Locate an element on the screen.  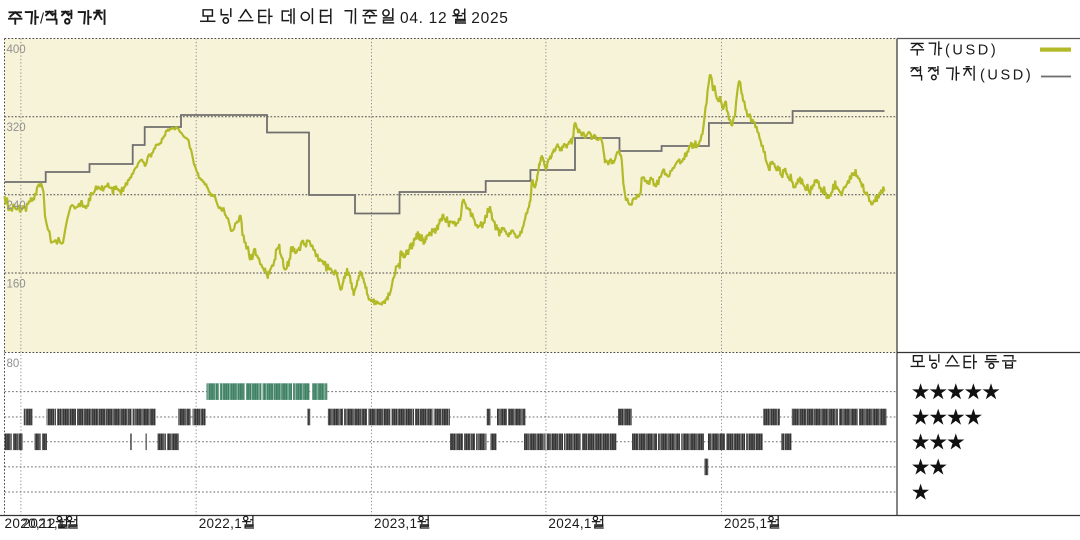
svg-text: 2022,1 is located at coordinates (220, 523).